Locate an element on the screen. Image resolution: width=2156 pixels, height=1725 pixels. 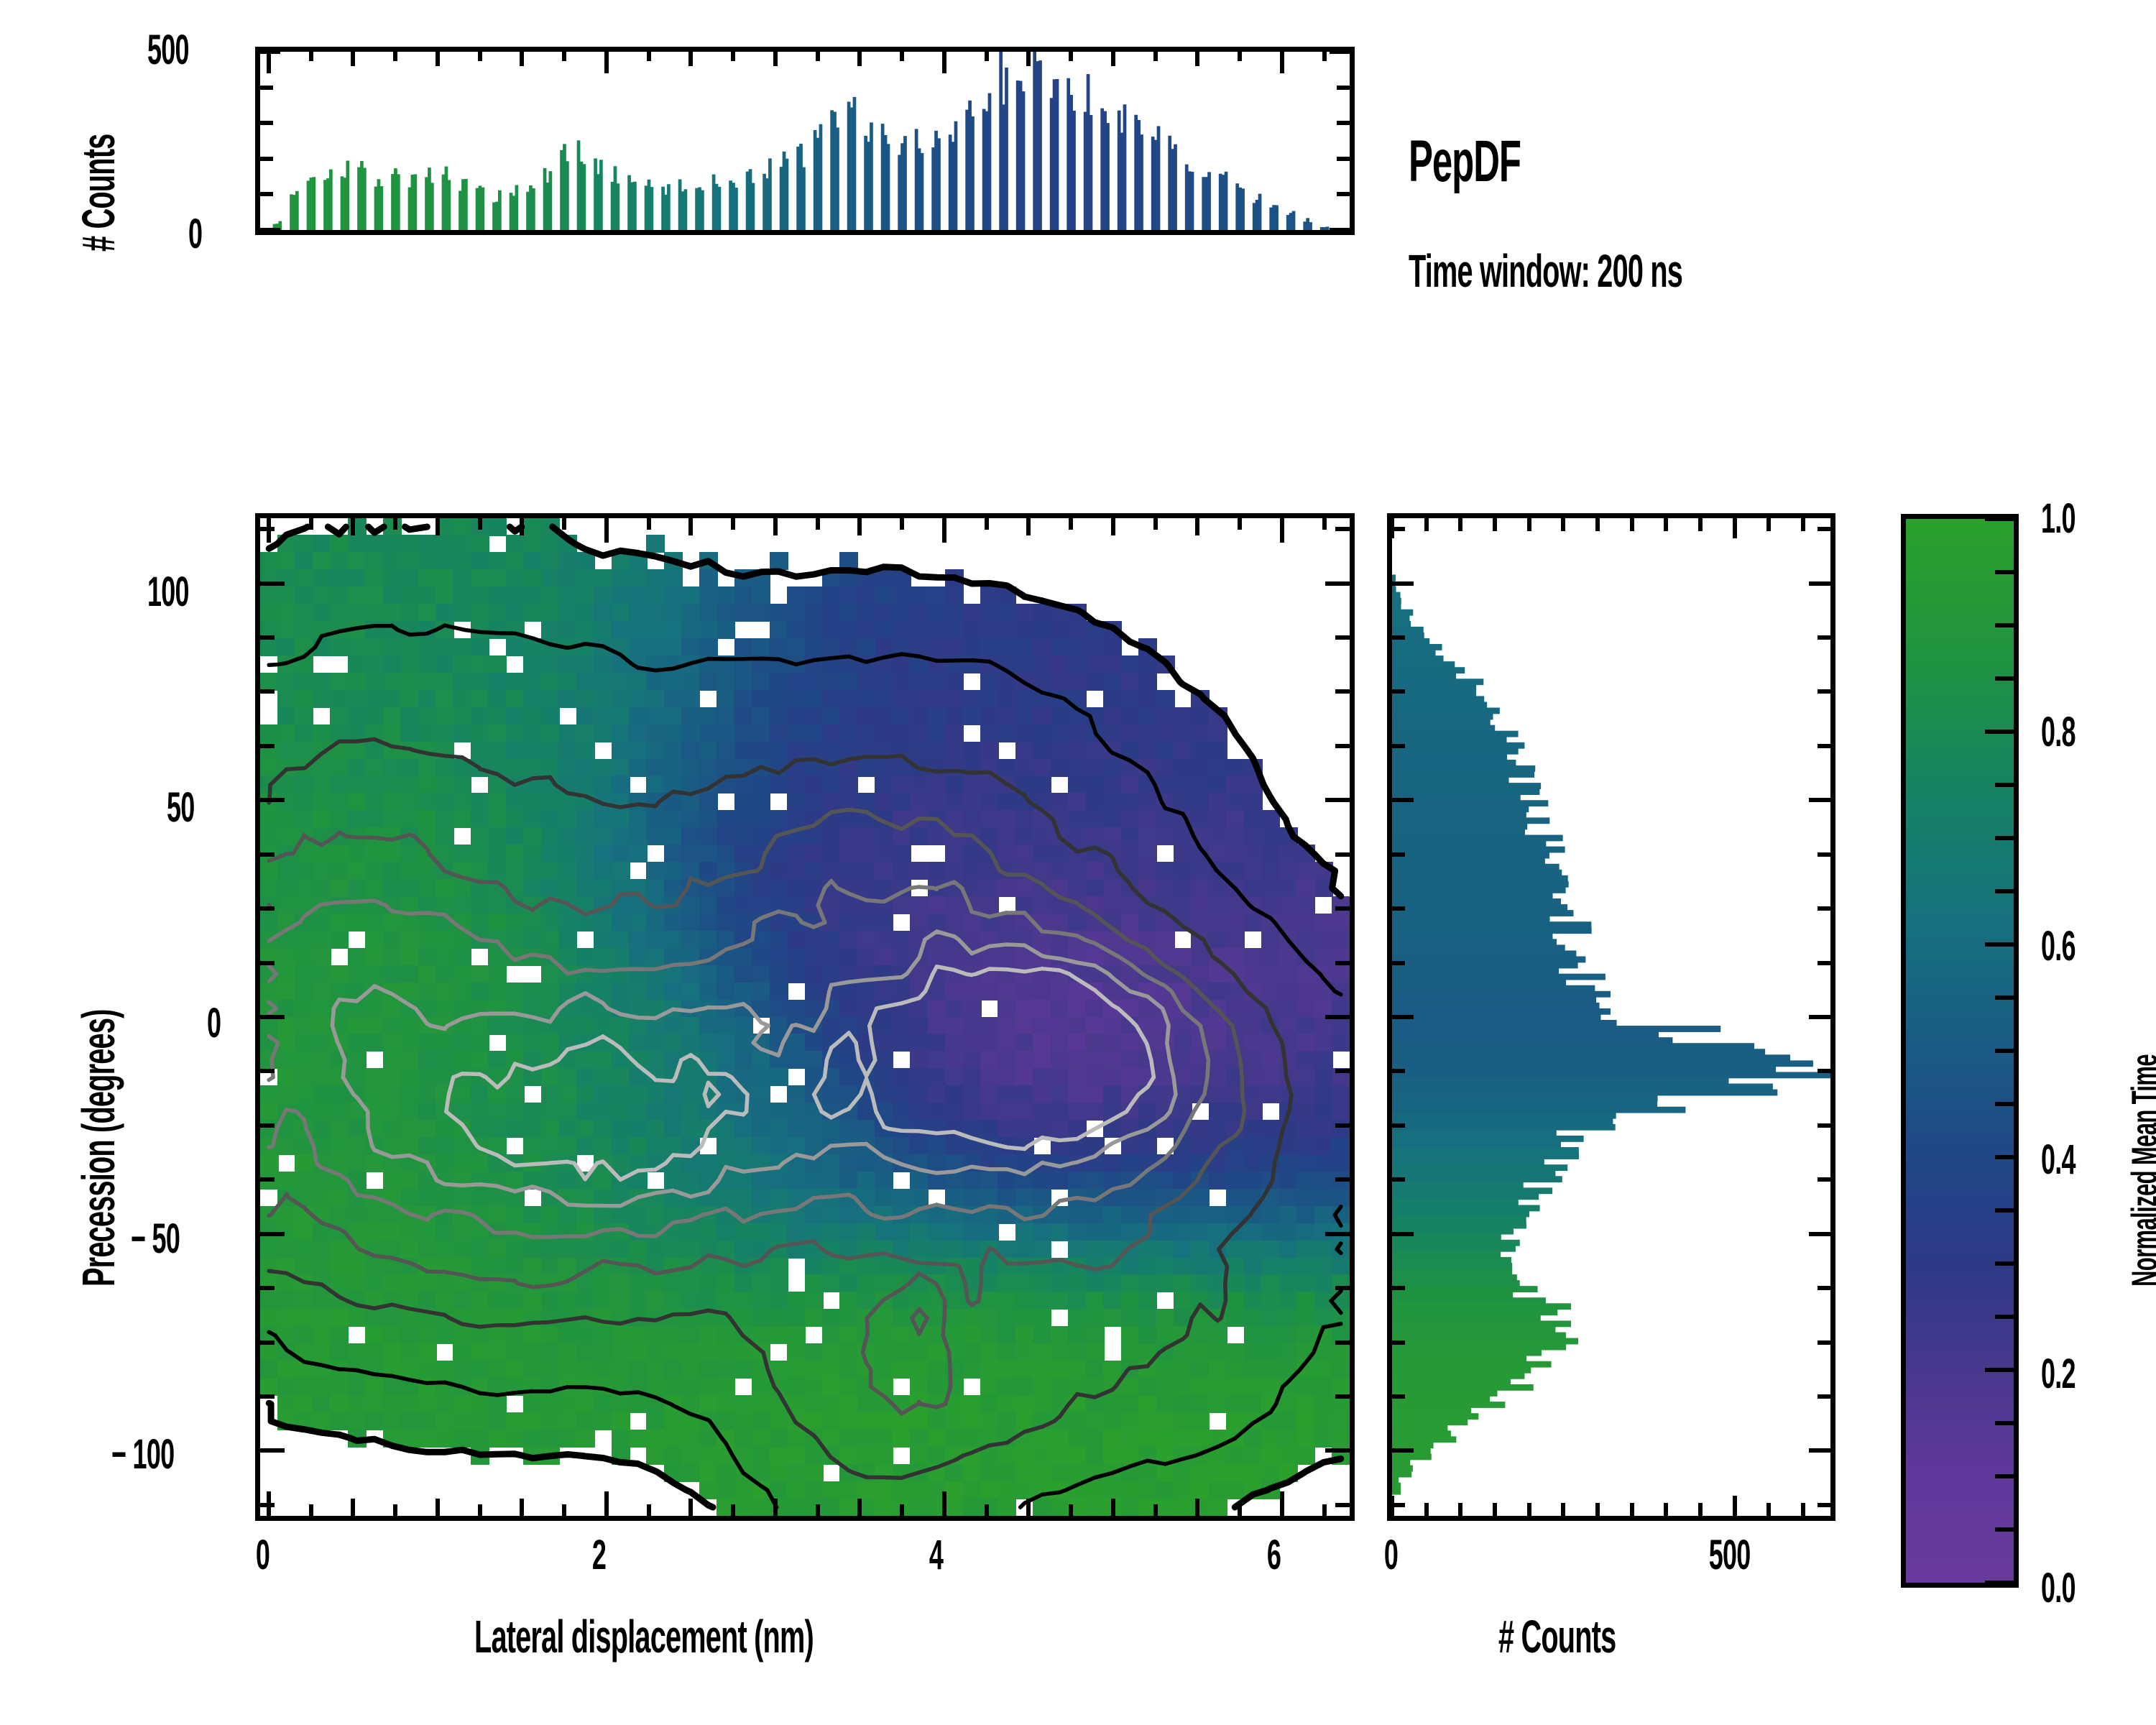
colorbar-tick-0-8: 0.8 is located at coordinates (2058, 732).